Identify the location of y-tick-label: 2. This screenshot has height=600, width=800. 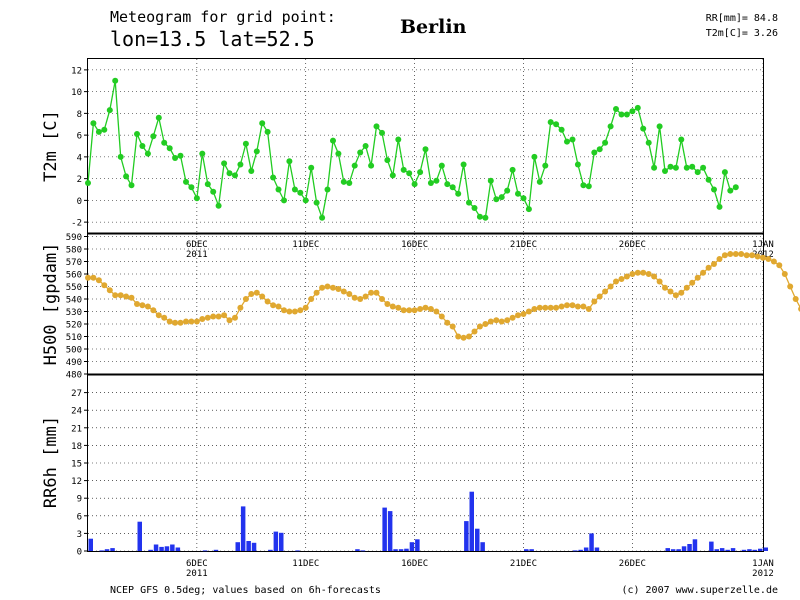
(79, 180).